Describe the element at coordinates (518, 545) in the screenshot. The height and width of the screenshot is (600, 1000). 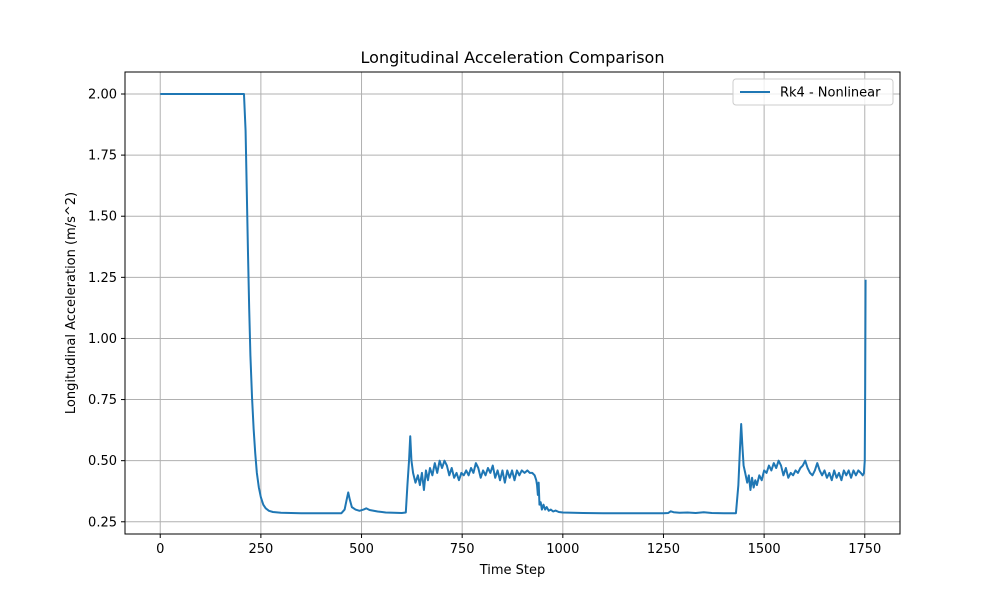
I see `x-axis: 0 250 500 750 1000 1250 1500 1750` at that location.